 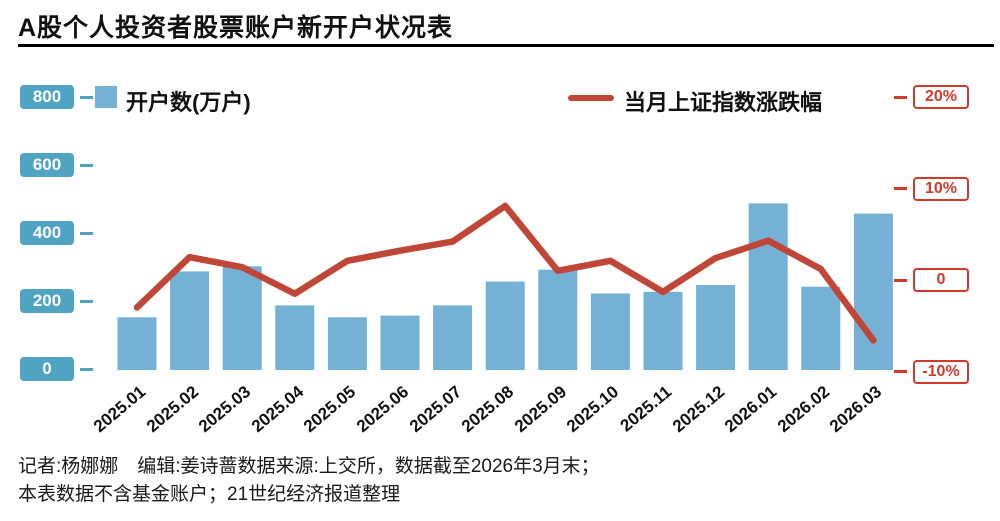 What do you see at coordinates (505, 325) in the screenshot?
I see `bar-2025.08` at bounding box center [505, 325].